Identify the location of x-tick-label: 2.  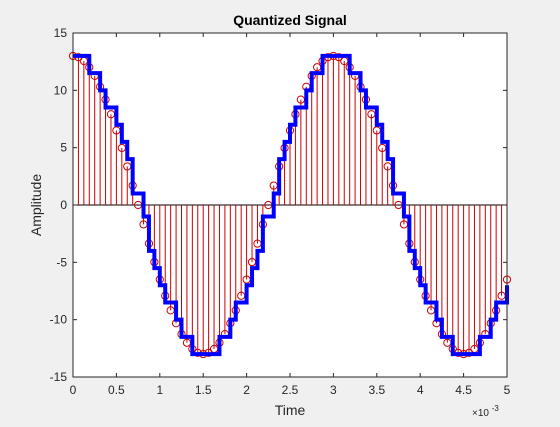
(246, 390).